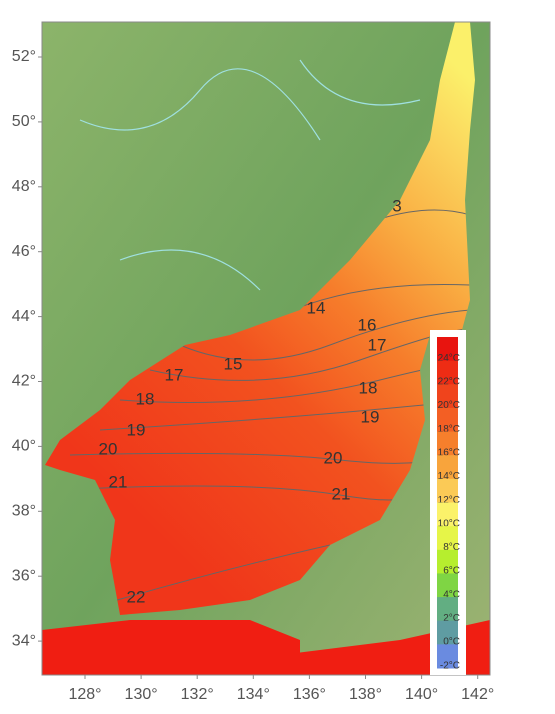 Image resolution: width=555 pixels, height=714 pixels. What do you see at coordinates (451, 618) in the screenshot?
I see `legend-label: 2°C` at bounding box center [451, 618].